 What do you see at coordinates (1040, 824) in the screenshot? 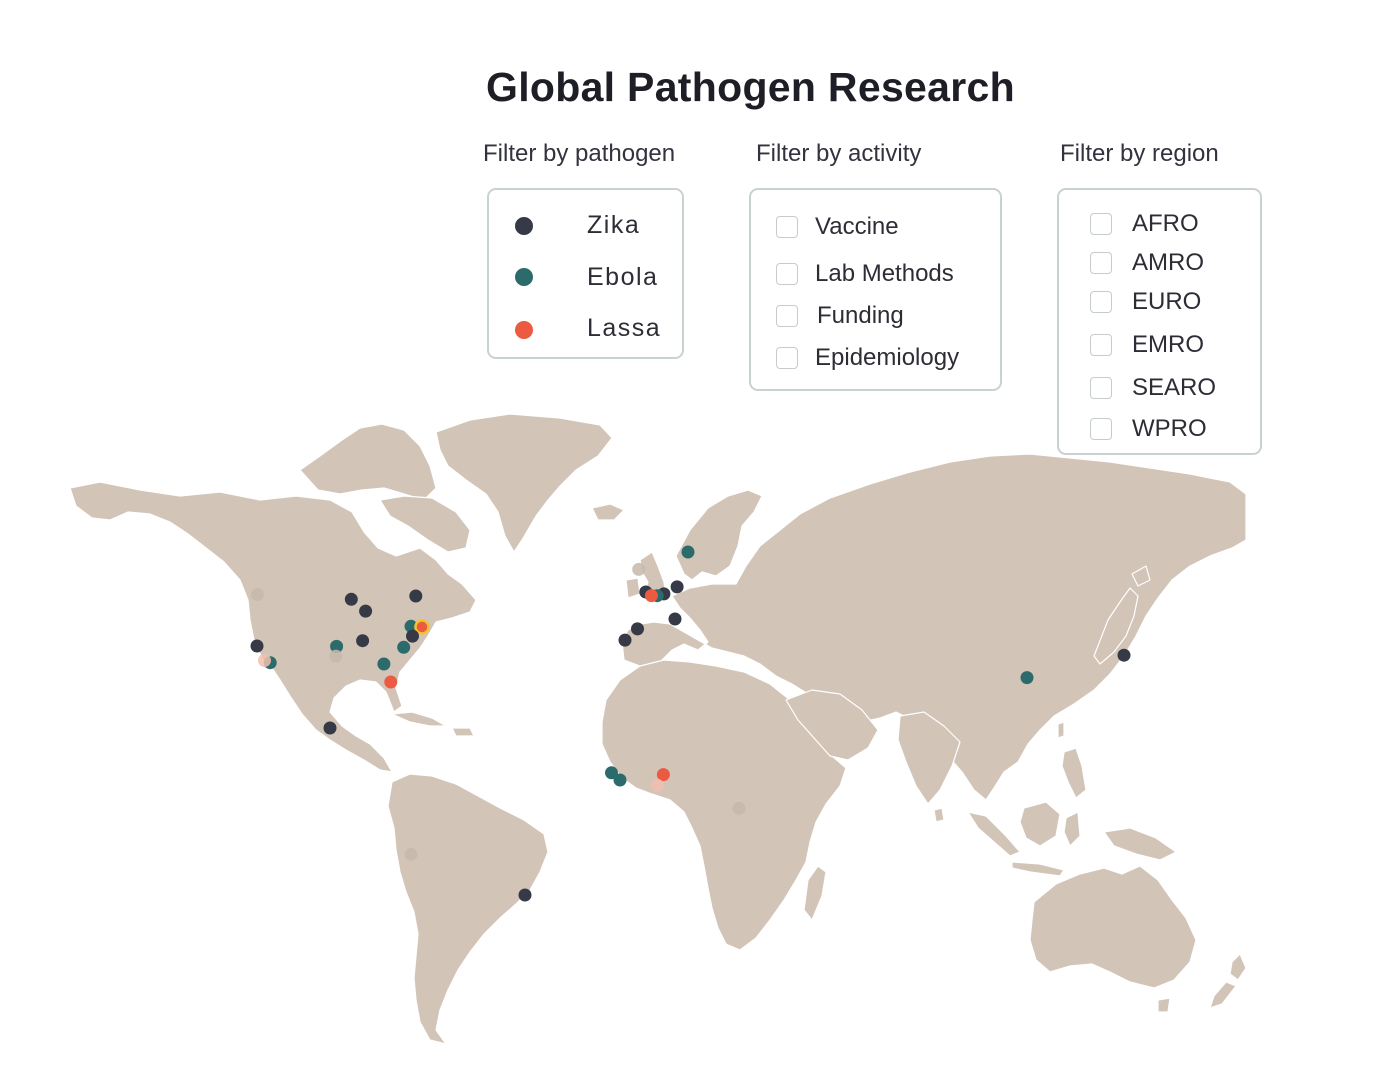
I see `borneo` at bounding box center [1040, 824].